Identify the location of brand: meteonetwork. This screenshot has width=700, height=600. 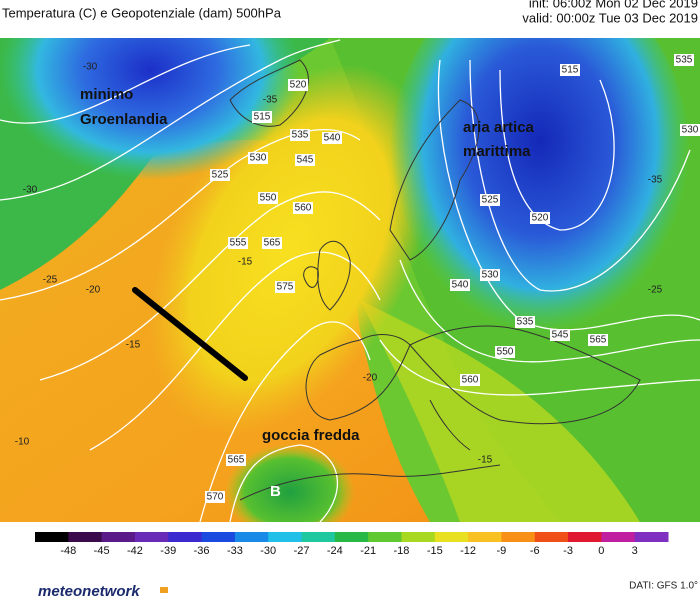
(89, 591).